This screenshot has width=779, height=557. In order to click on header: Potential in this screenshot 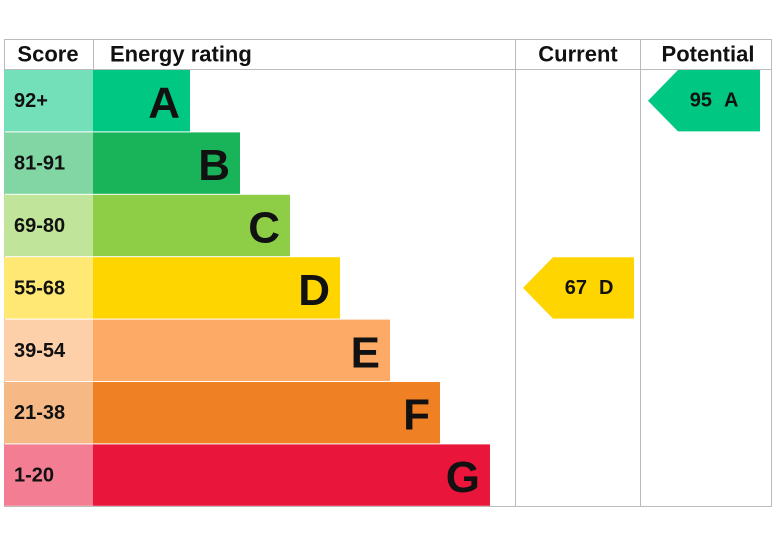, I will do `click(708, 54)`.